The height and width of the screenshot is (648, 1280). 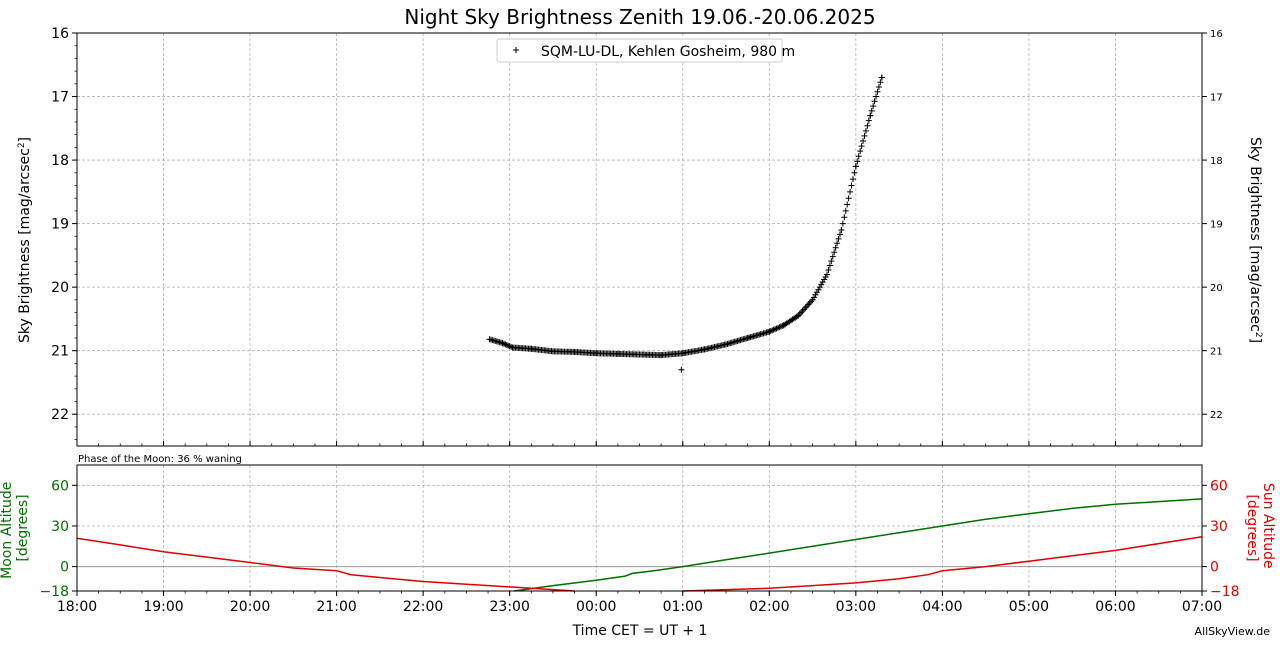 What do you see at coordinates (640, 631) in the screenshot?
I see `x-axis-label: Time CET = UT + 1` at bounding box center [640, 631].